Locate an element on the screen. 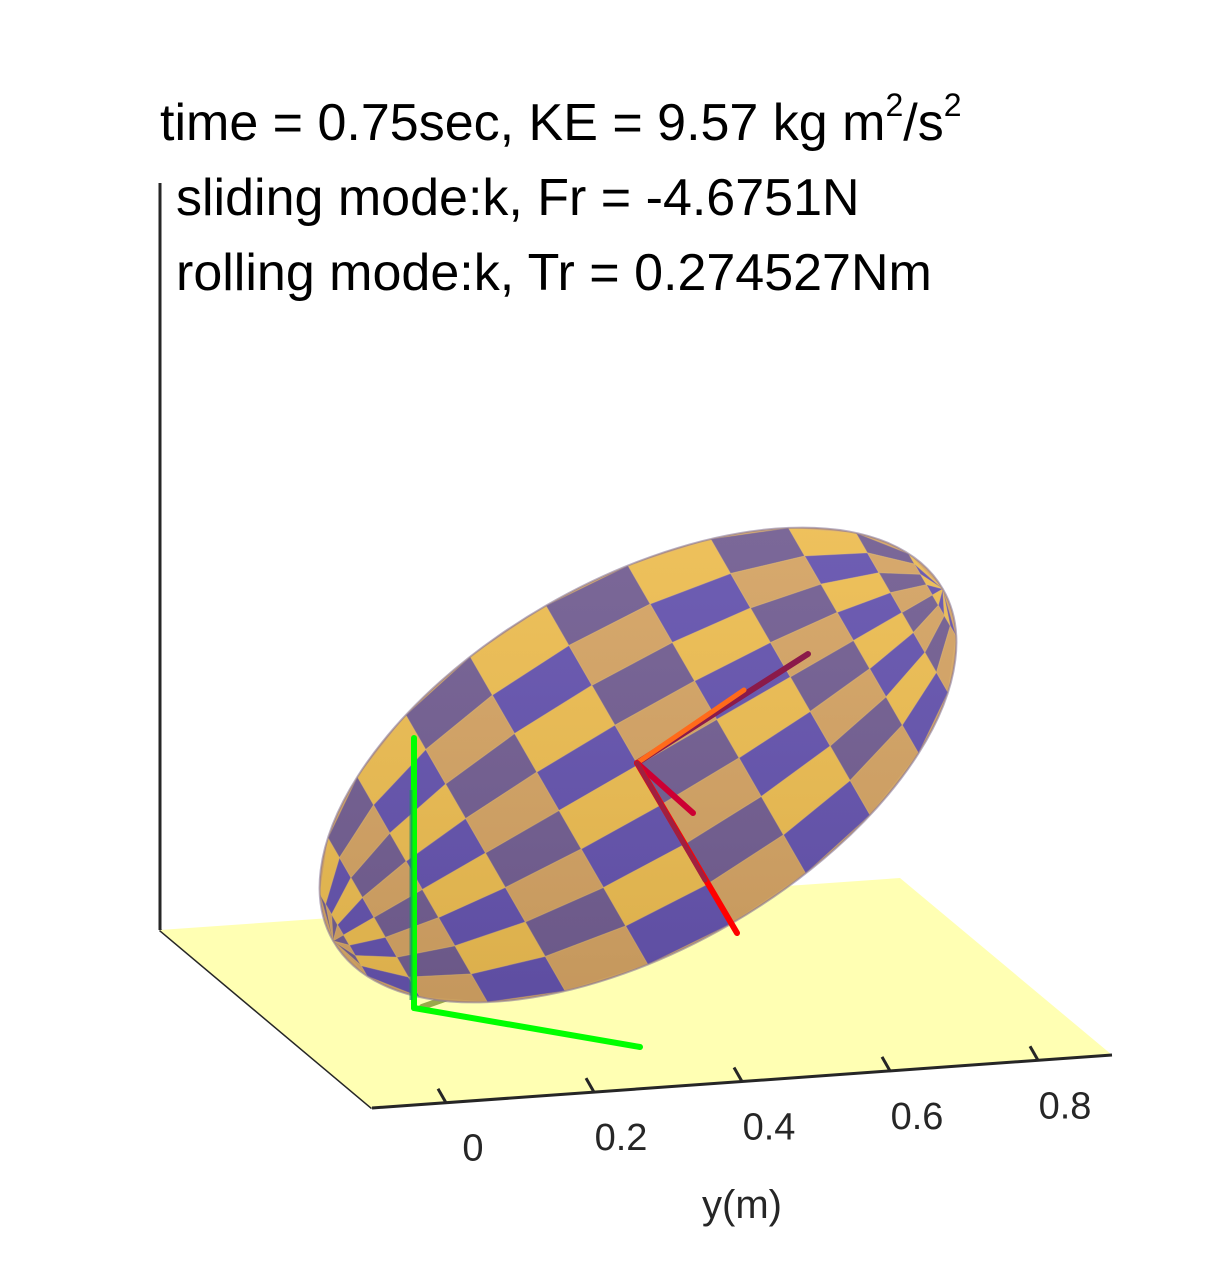 Image resolution: width=1227 pixels, height=1283 pixels. y-axis-tick-labels: 0 0.2 0.4 0.6 0.8 is located at coordinates (776, 1127).